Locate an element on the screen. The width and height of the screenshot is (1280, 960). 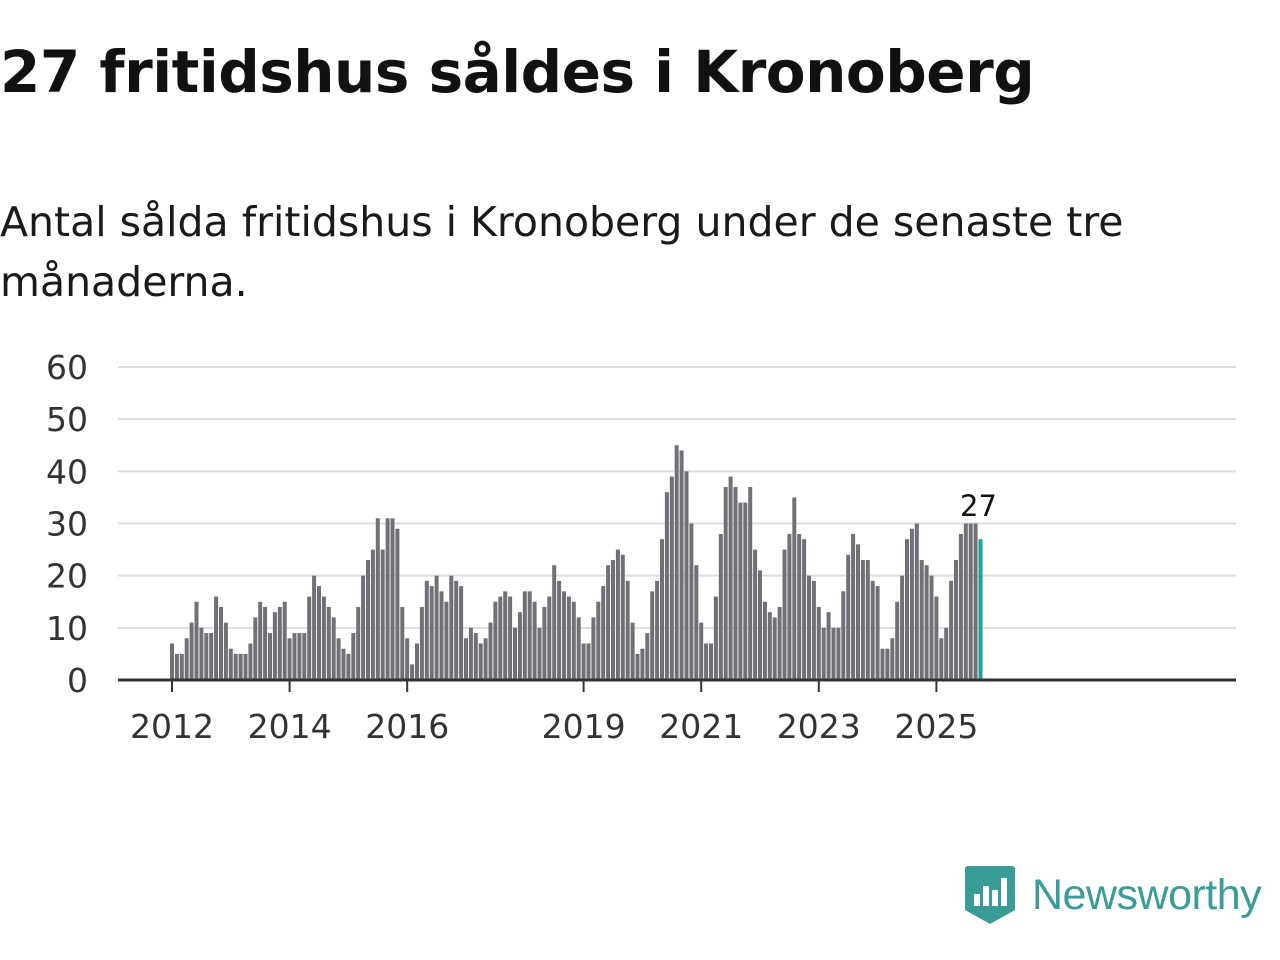
y-tick-label: 10 is located at coordinates (67, 628).